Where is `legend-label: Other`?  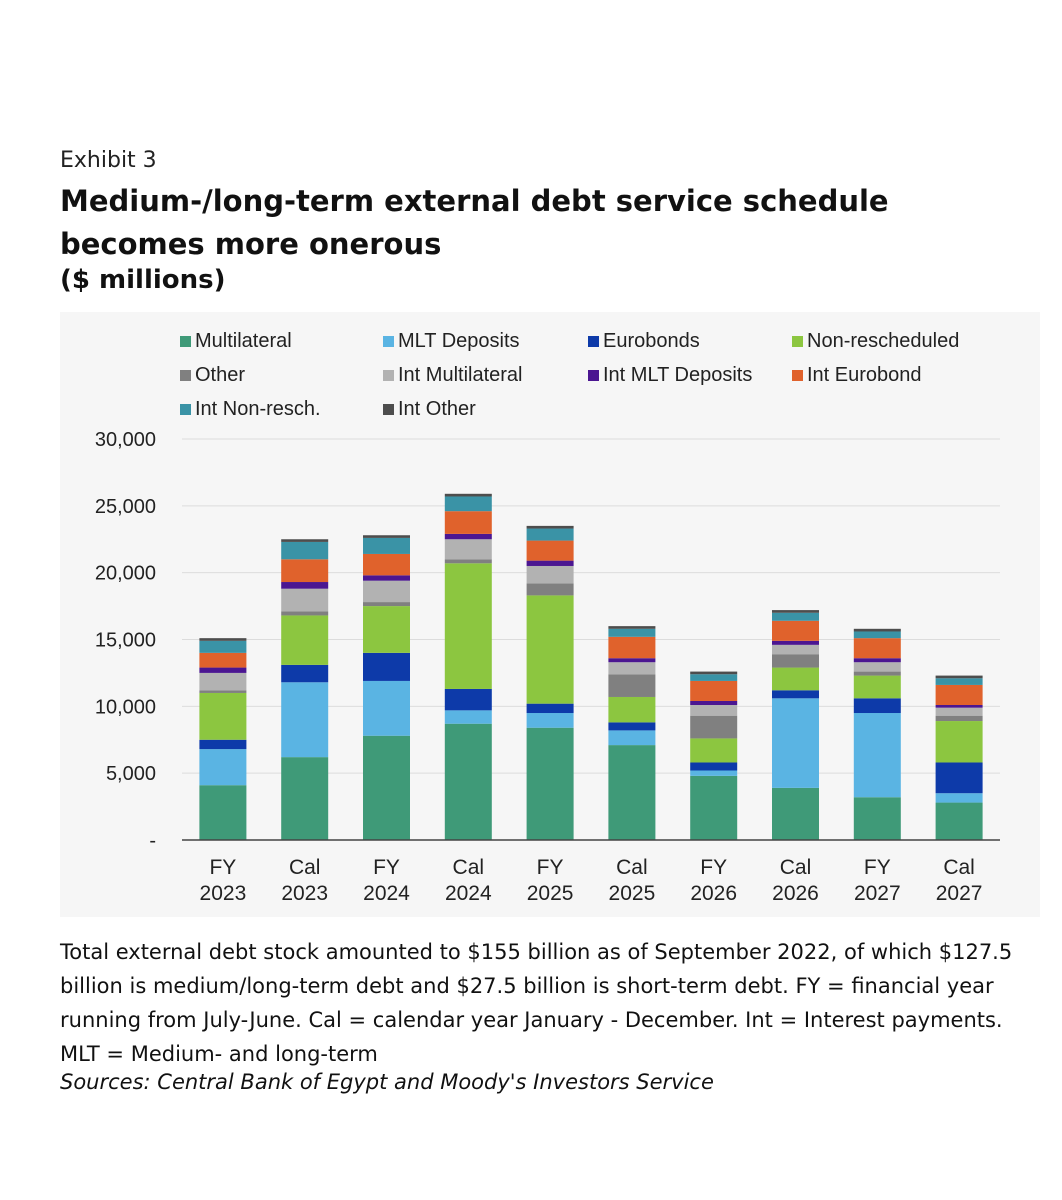
legend-label: Other is located at coordinates (220, 375).